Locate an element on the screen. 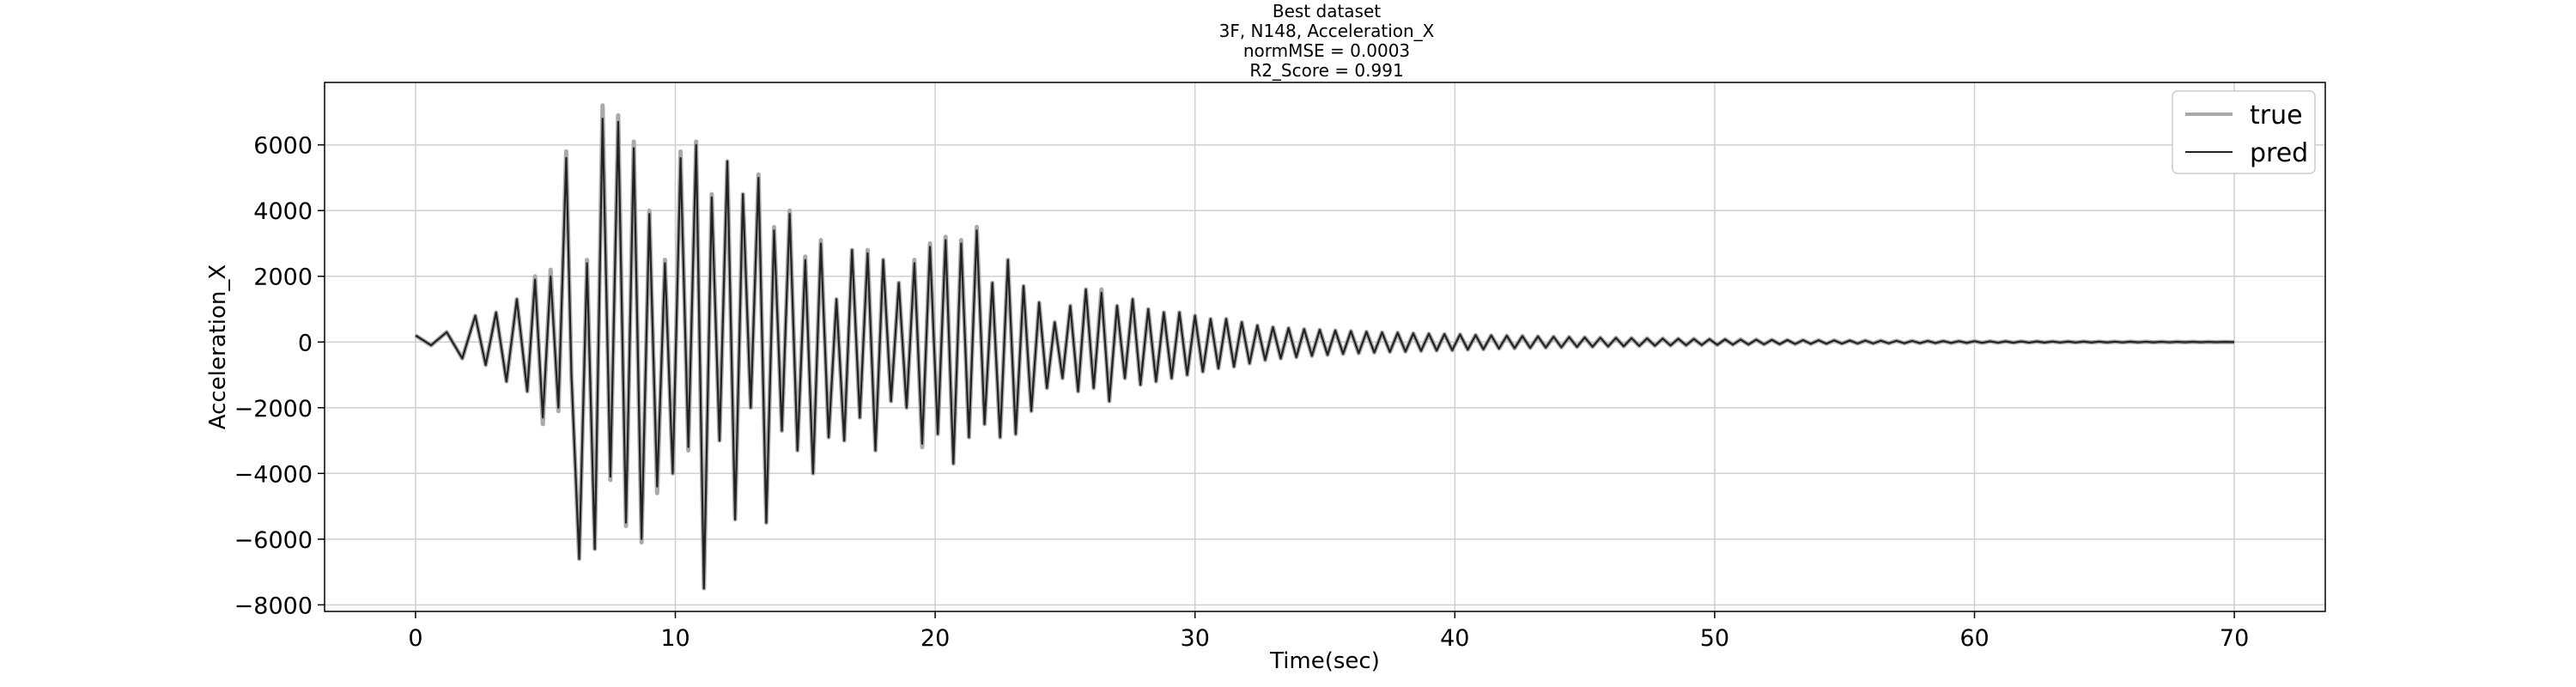  y-axis-label: Acceleration_X is located at coordinates (218, 346).